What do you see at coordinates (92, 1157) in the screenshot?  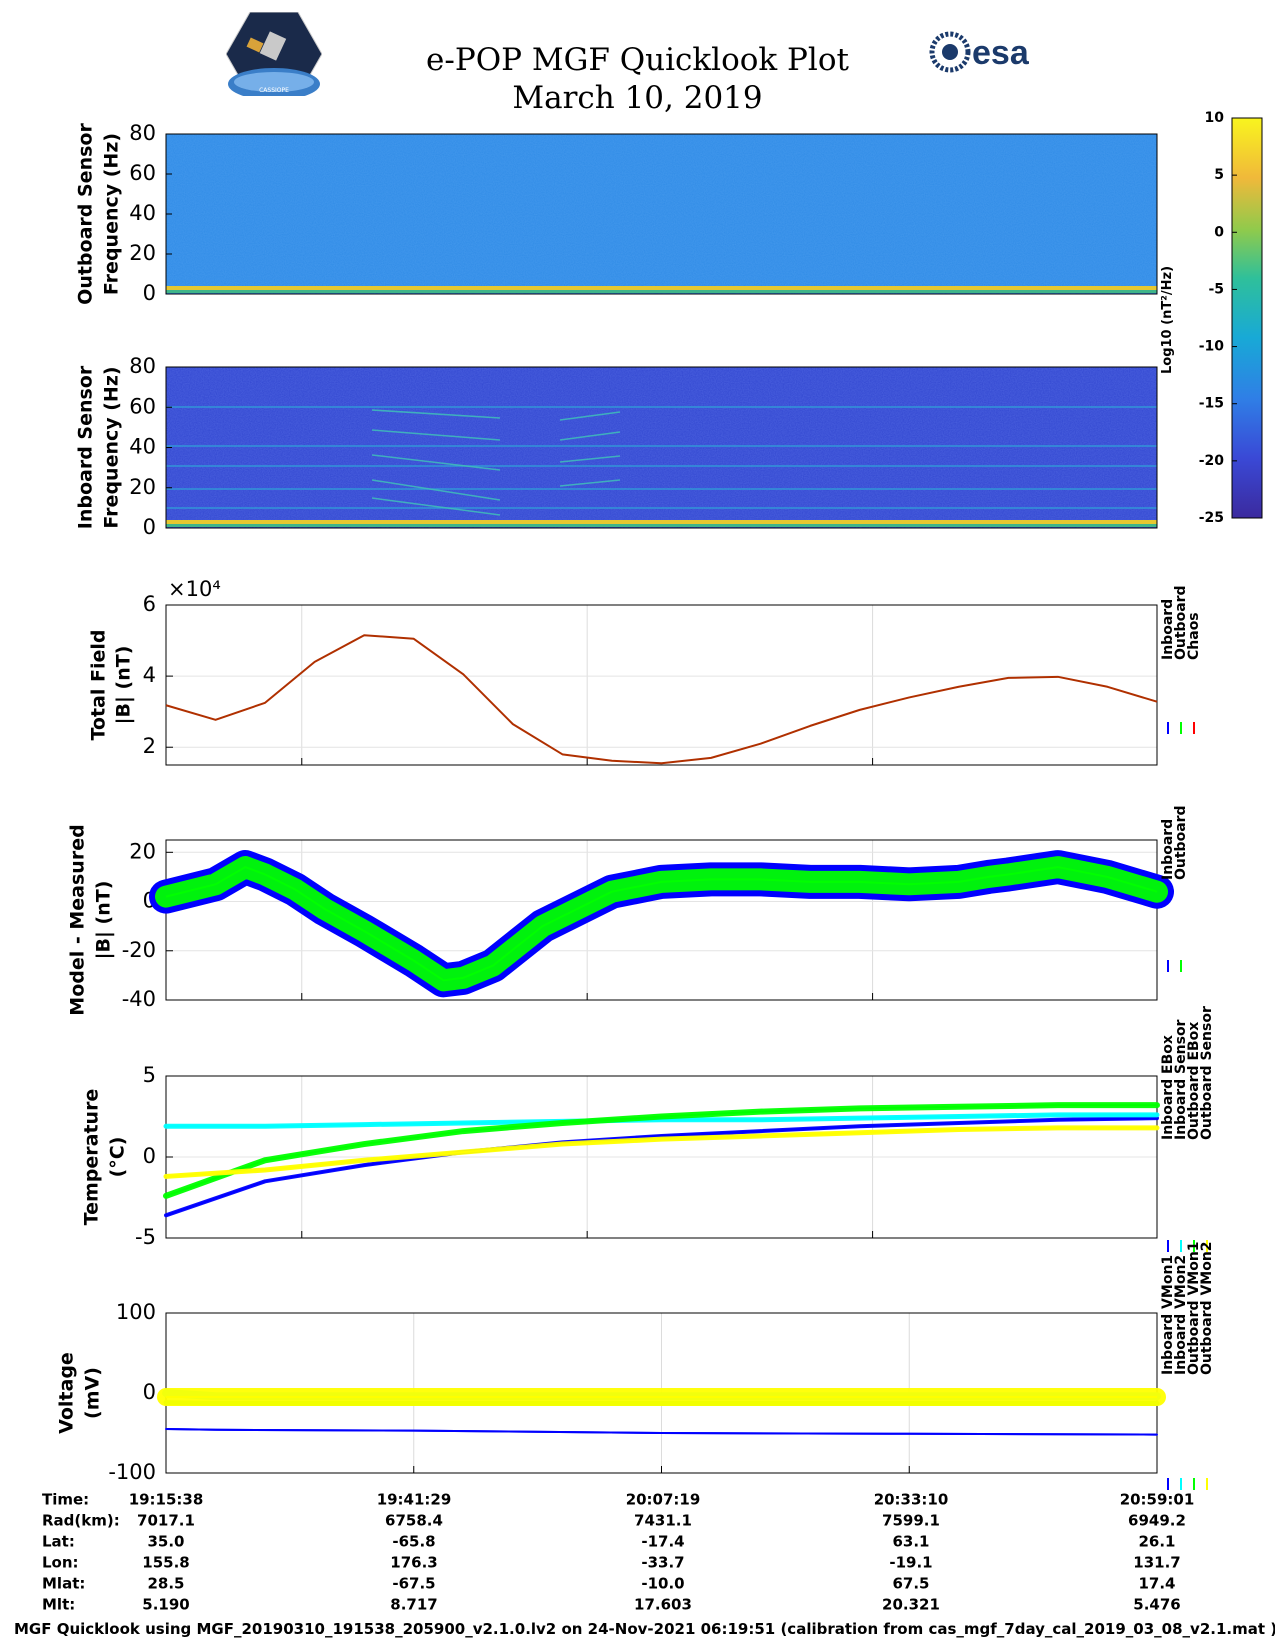 I see `y-axis-label: Temperature` at bounding box center [92, 1157].